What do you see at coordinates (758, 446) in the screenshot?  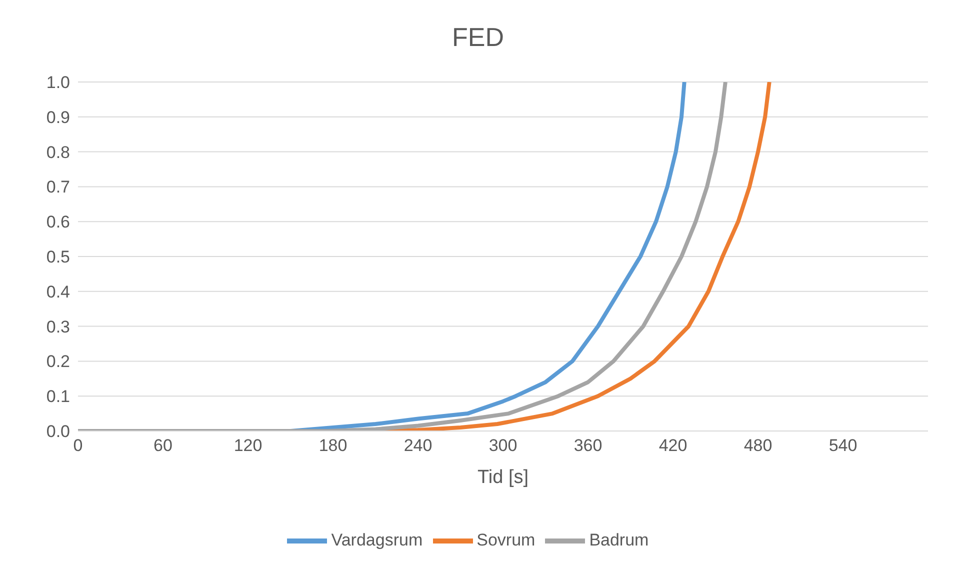 I see `x-tick-label: 480` at bounding box center [758, 446].